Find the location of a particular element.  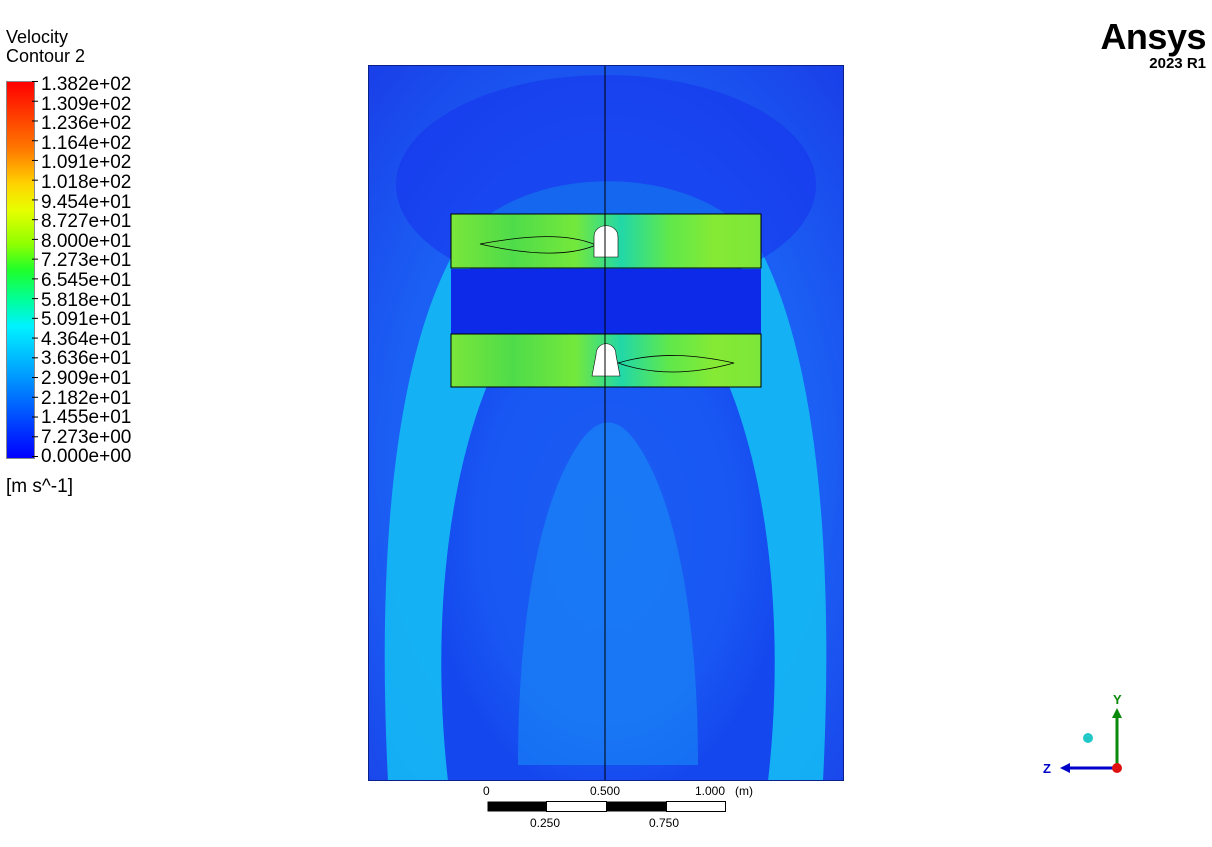

z-axis-label: Z is located at coordinates (1047, 768).